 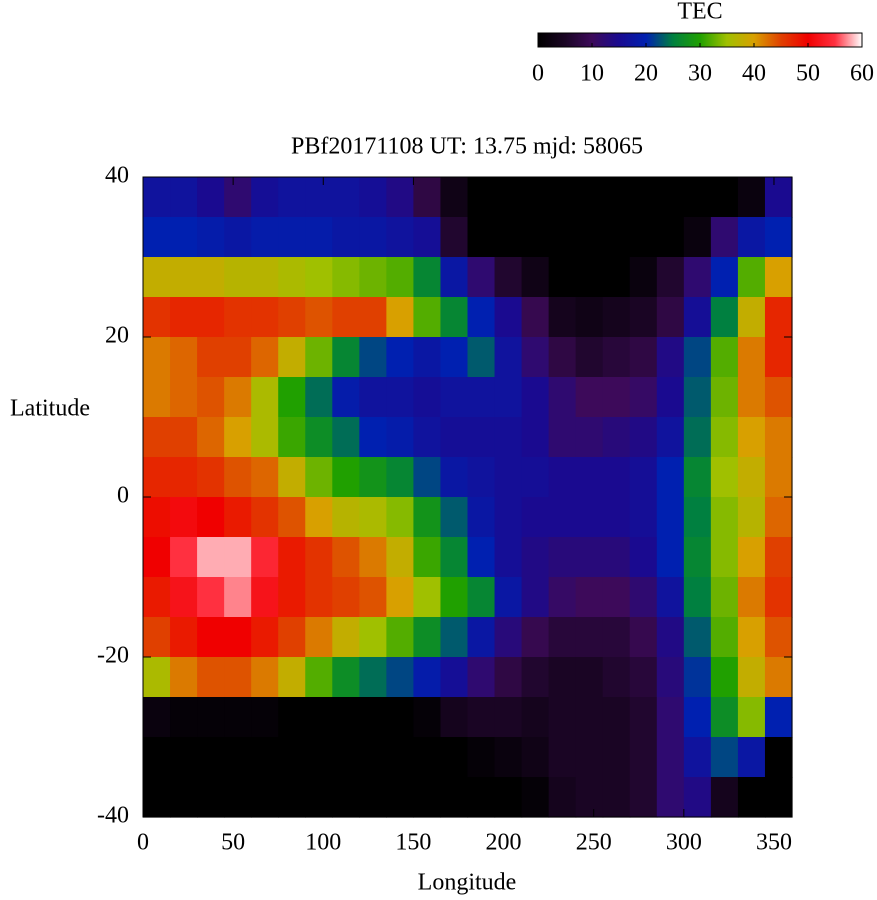 I want to click on x-tick-label: 150, so click(x=413, y=843).